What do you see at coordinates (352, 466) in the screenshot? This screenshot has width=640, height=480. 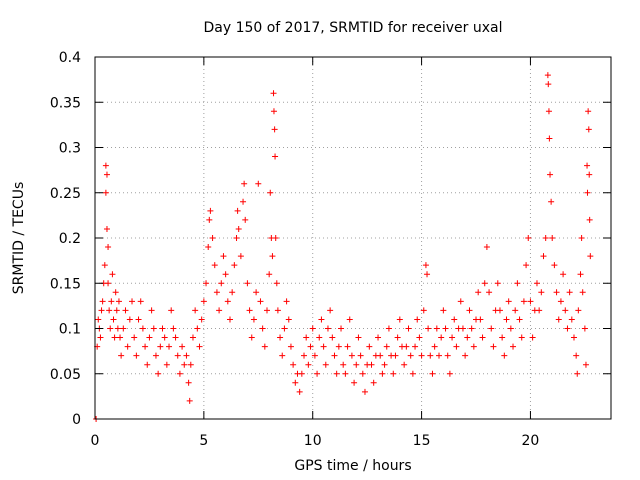 I see `x-axis-label: GPS time / hours` at bounding box center [352, 466].